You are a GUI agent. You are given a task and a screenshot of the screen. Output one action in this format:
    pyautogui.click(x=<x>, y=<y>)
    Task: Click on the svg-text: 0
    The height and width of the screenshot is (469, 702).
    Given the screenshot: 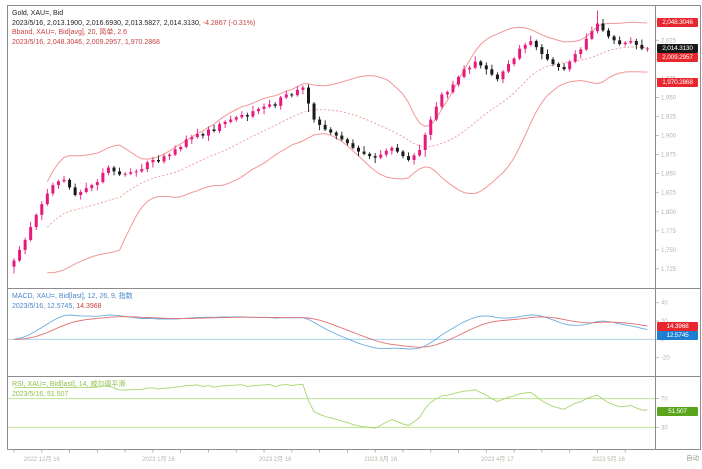 What is the action you would take?
    pyautogui.click(x=663, y=340)
    